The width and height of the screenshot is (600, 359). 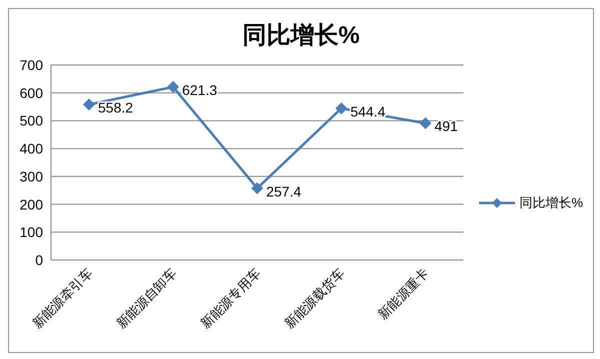 I want to click on x-tick-label: 新能源自卸车, so click(x=146, y=299).